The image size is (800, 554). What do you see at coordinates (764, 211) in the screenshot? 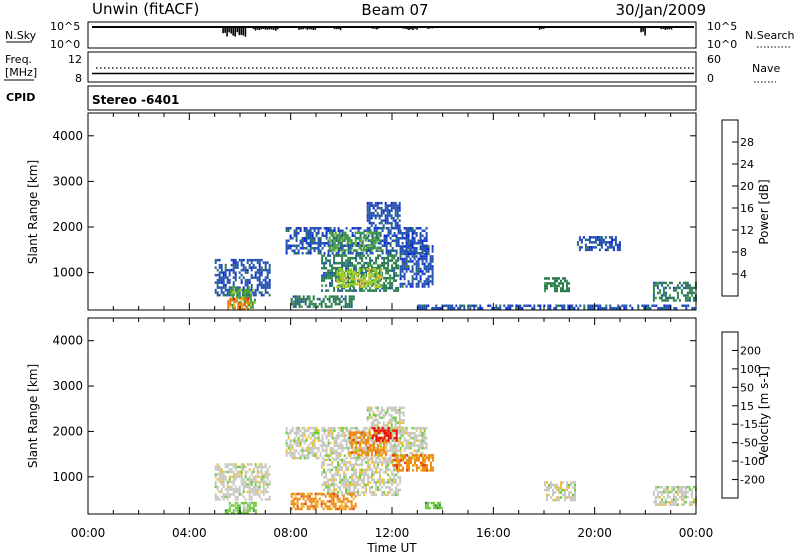
I see `power-colorbar-label: Power [dB]` at bounding box center [764, 211].